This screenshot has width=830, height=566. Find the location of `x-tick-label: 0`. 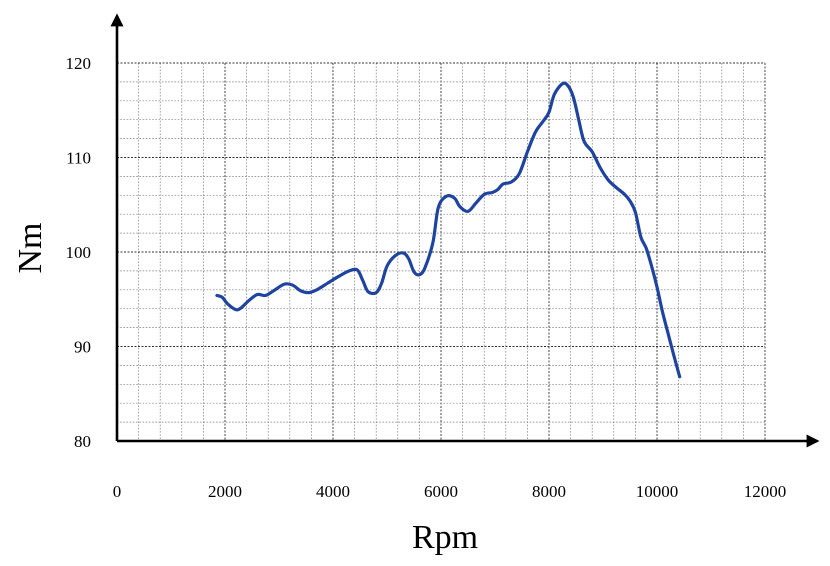

x-tick-label: 0 is located at coordinates (117, 491).